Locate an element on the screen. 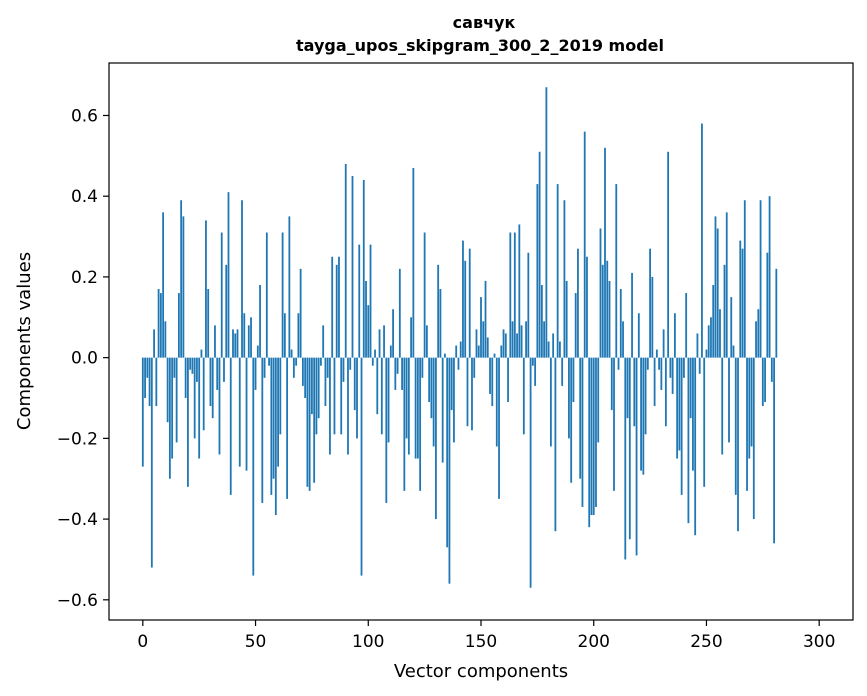 This screenshot has height=696, width=867. y-axis-label: Components values is located at coordinates (24, 341).